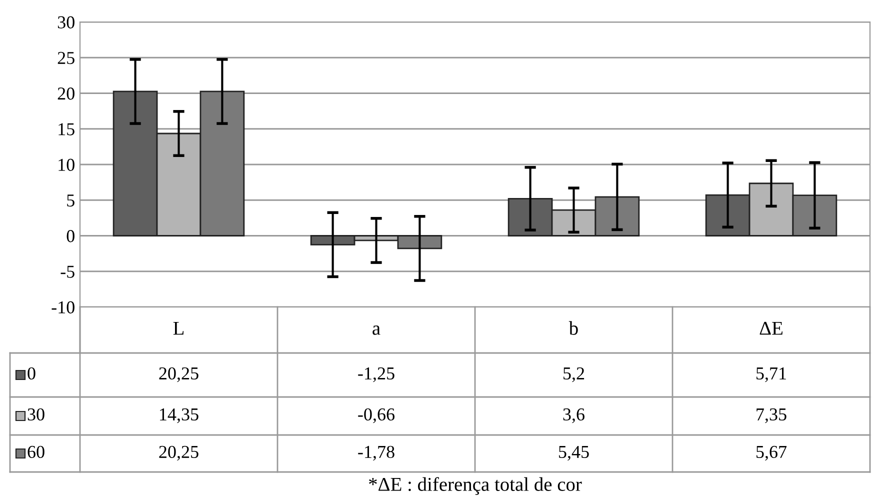  What do you see at coordinates (66, 22) in the screenshot?
I see `y-tick-label: 30` at bounding box center [66, 22].